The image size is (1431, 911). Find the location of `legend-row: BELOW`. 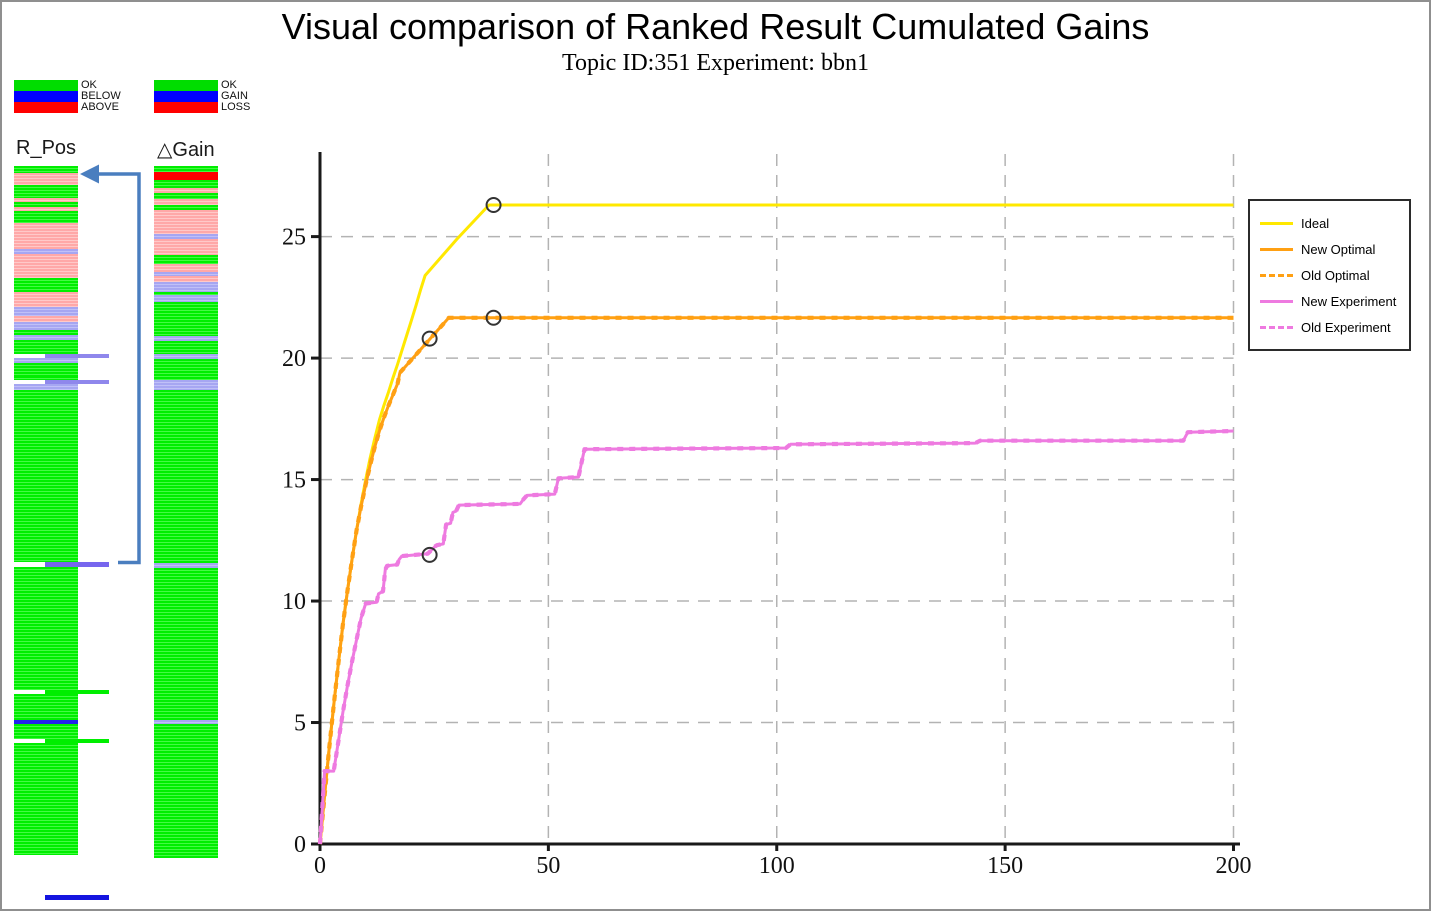

legend-row: BELOW is located at coordinates (119, 96).